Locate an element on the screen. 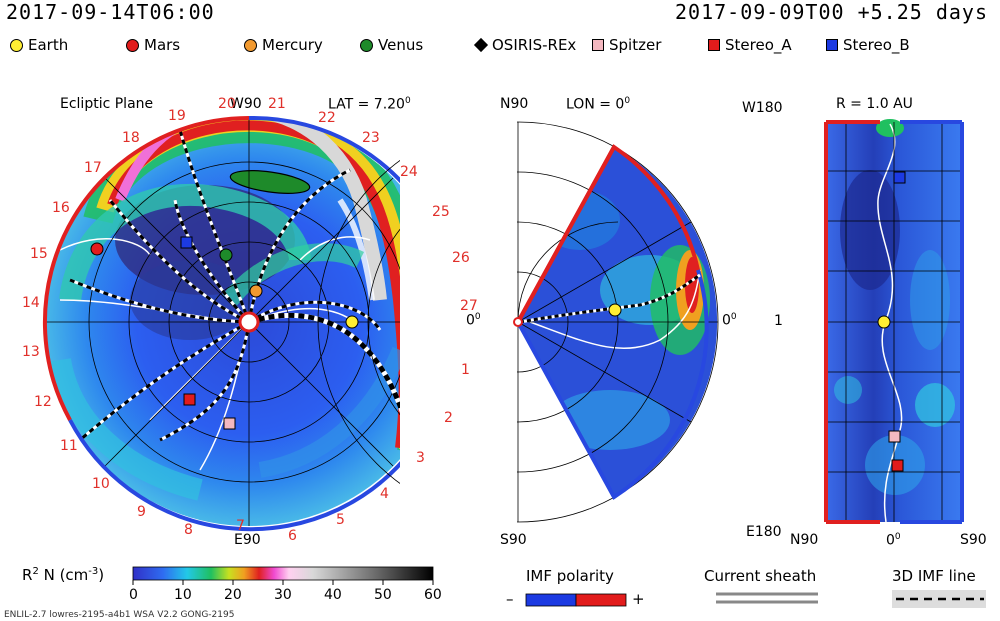  sector-number: 27 is located at coordinates (469, 306).